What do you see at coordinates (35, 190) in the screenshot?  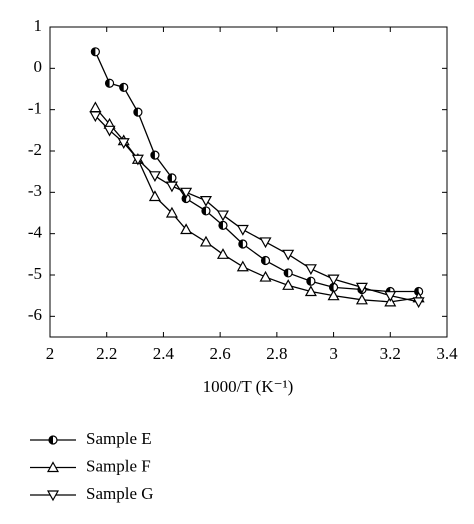 I see `y-tick-label: -3` at bounding box center [35, 190].